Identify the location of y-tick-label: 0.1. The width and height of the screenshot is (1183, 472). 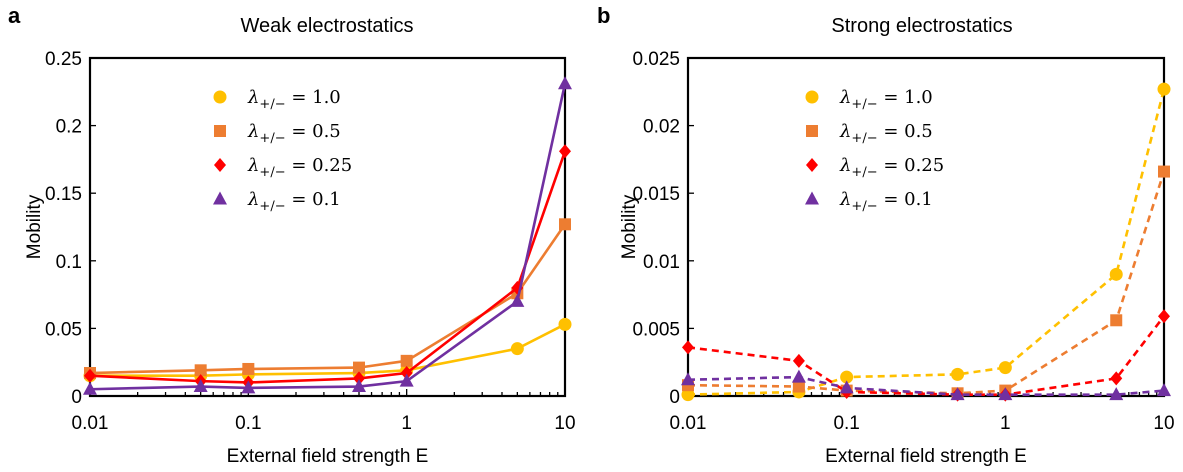
(69, 262).